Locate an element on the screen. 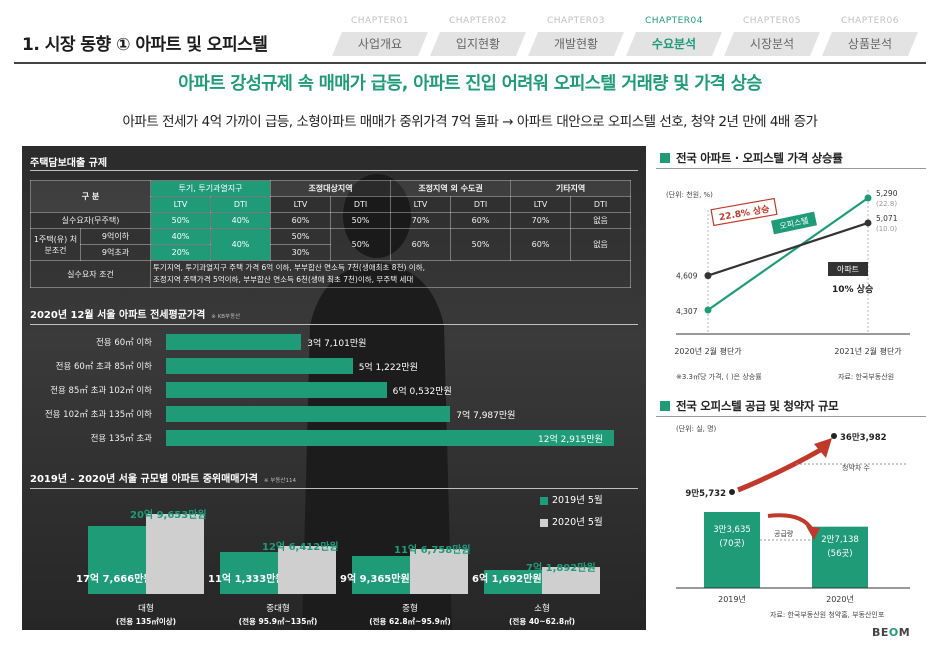  apt-tag-label: 아파트 is located at coordinates (848, 269).